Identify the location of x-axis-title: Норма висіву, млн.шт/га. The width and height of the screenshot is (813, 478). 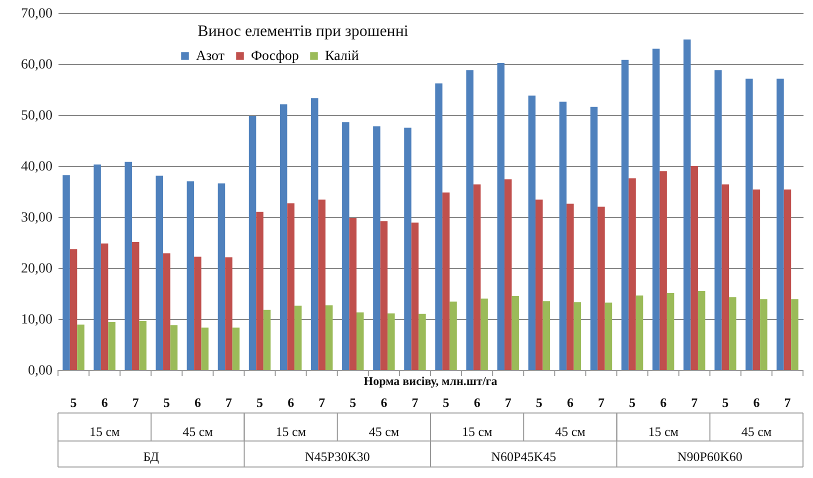
(431, 381).